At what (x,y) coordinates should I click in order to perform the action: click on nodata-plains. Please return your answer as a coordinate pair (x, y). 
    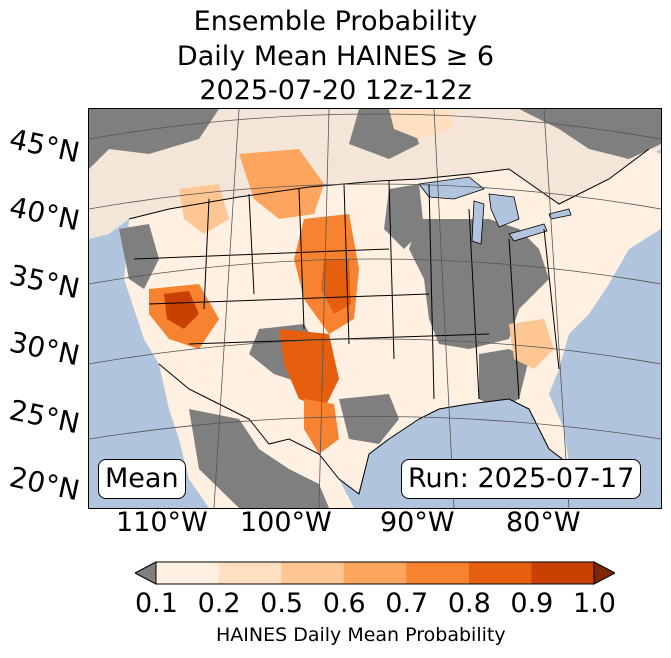
    Looking at the image, I should click on (404, 216).